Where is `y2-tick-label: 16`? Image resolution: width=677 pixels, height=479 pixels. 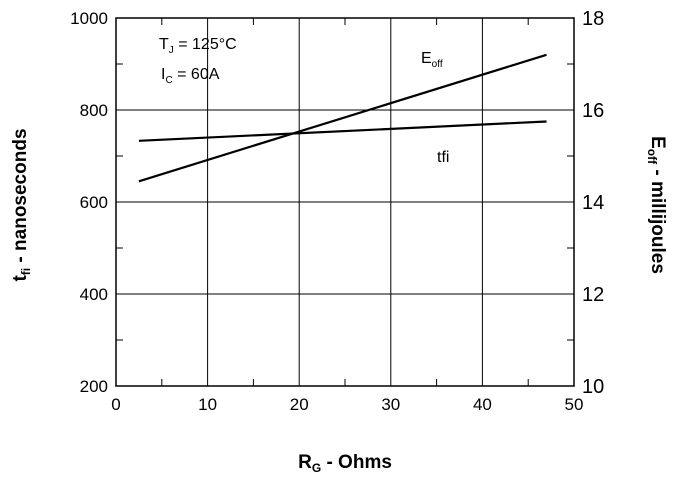 y2-tick-label: 16 is located at coordinates (593, 111).